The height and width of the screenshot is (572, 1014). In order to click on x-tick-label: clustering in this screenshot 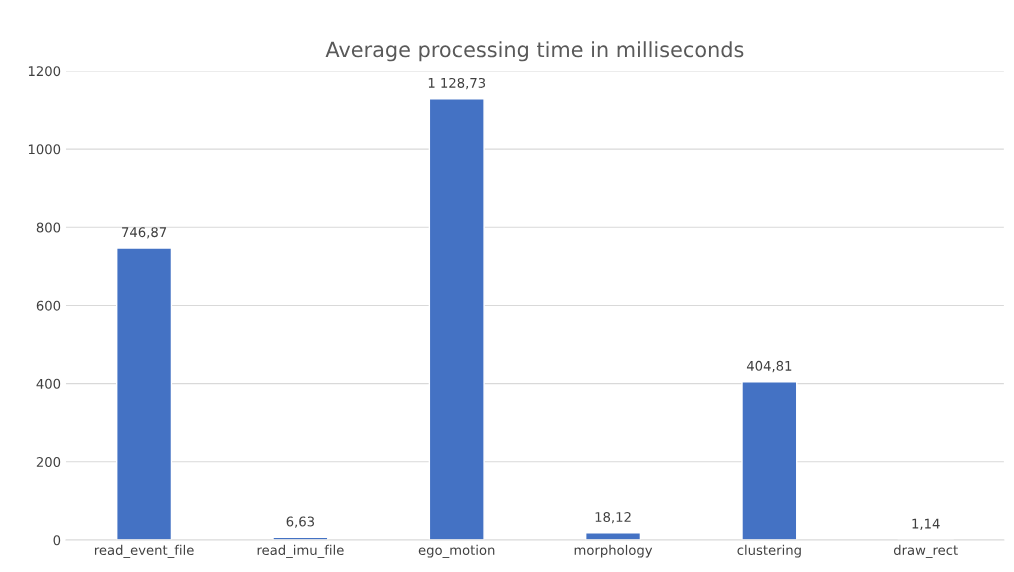, I will do `click(769, 551)`.